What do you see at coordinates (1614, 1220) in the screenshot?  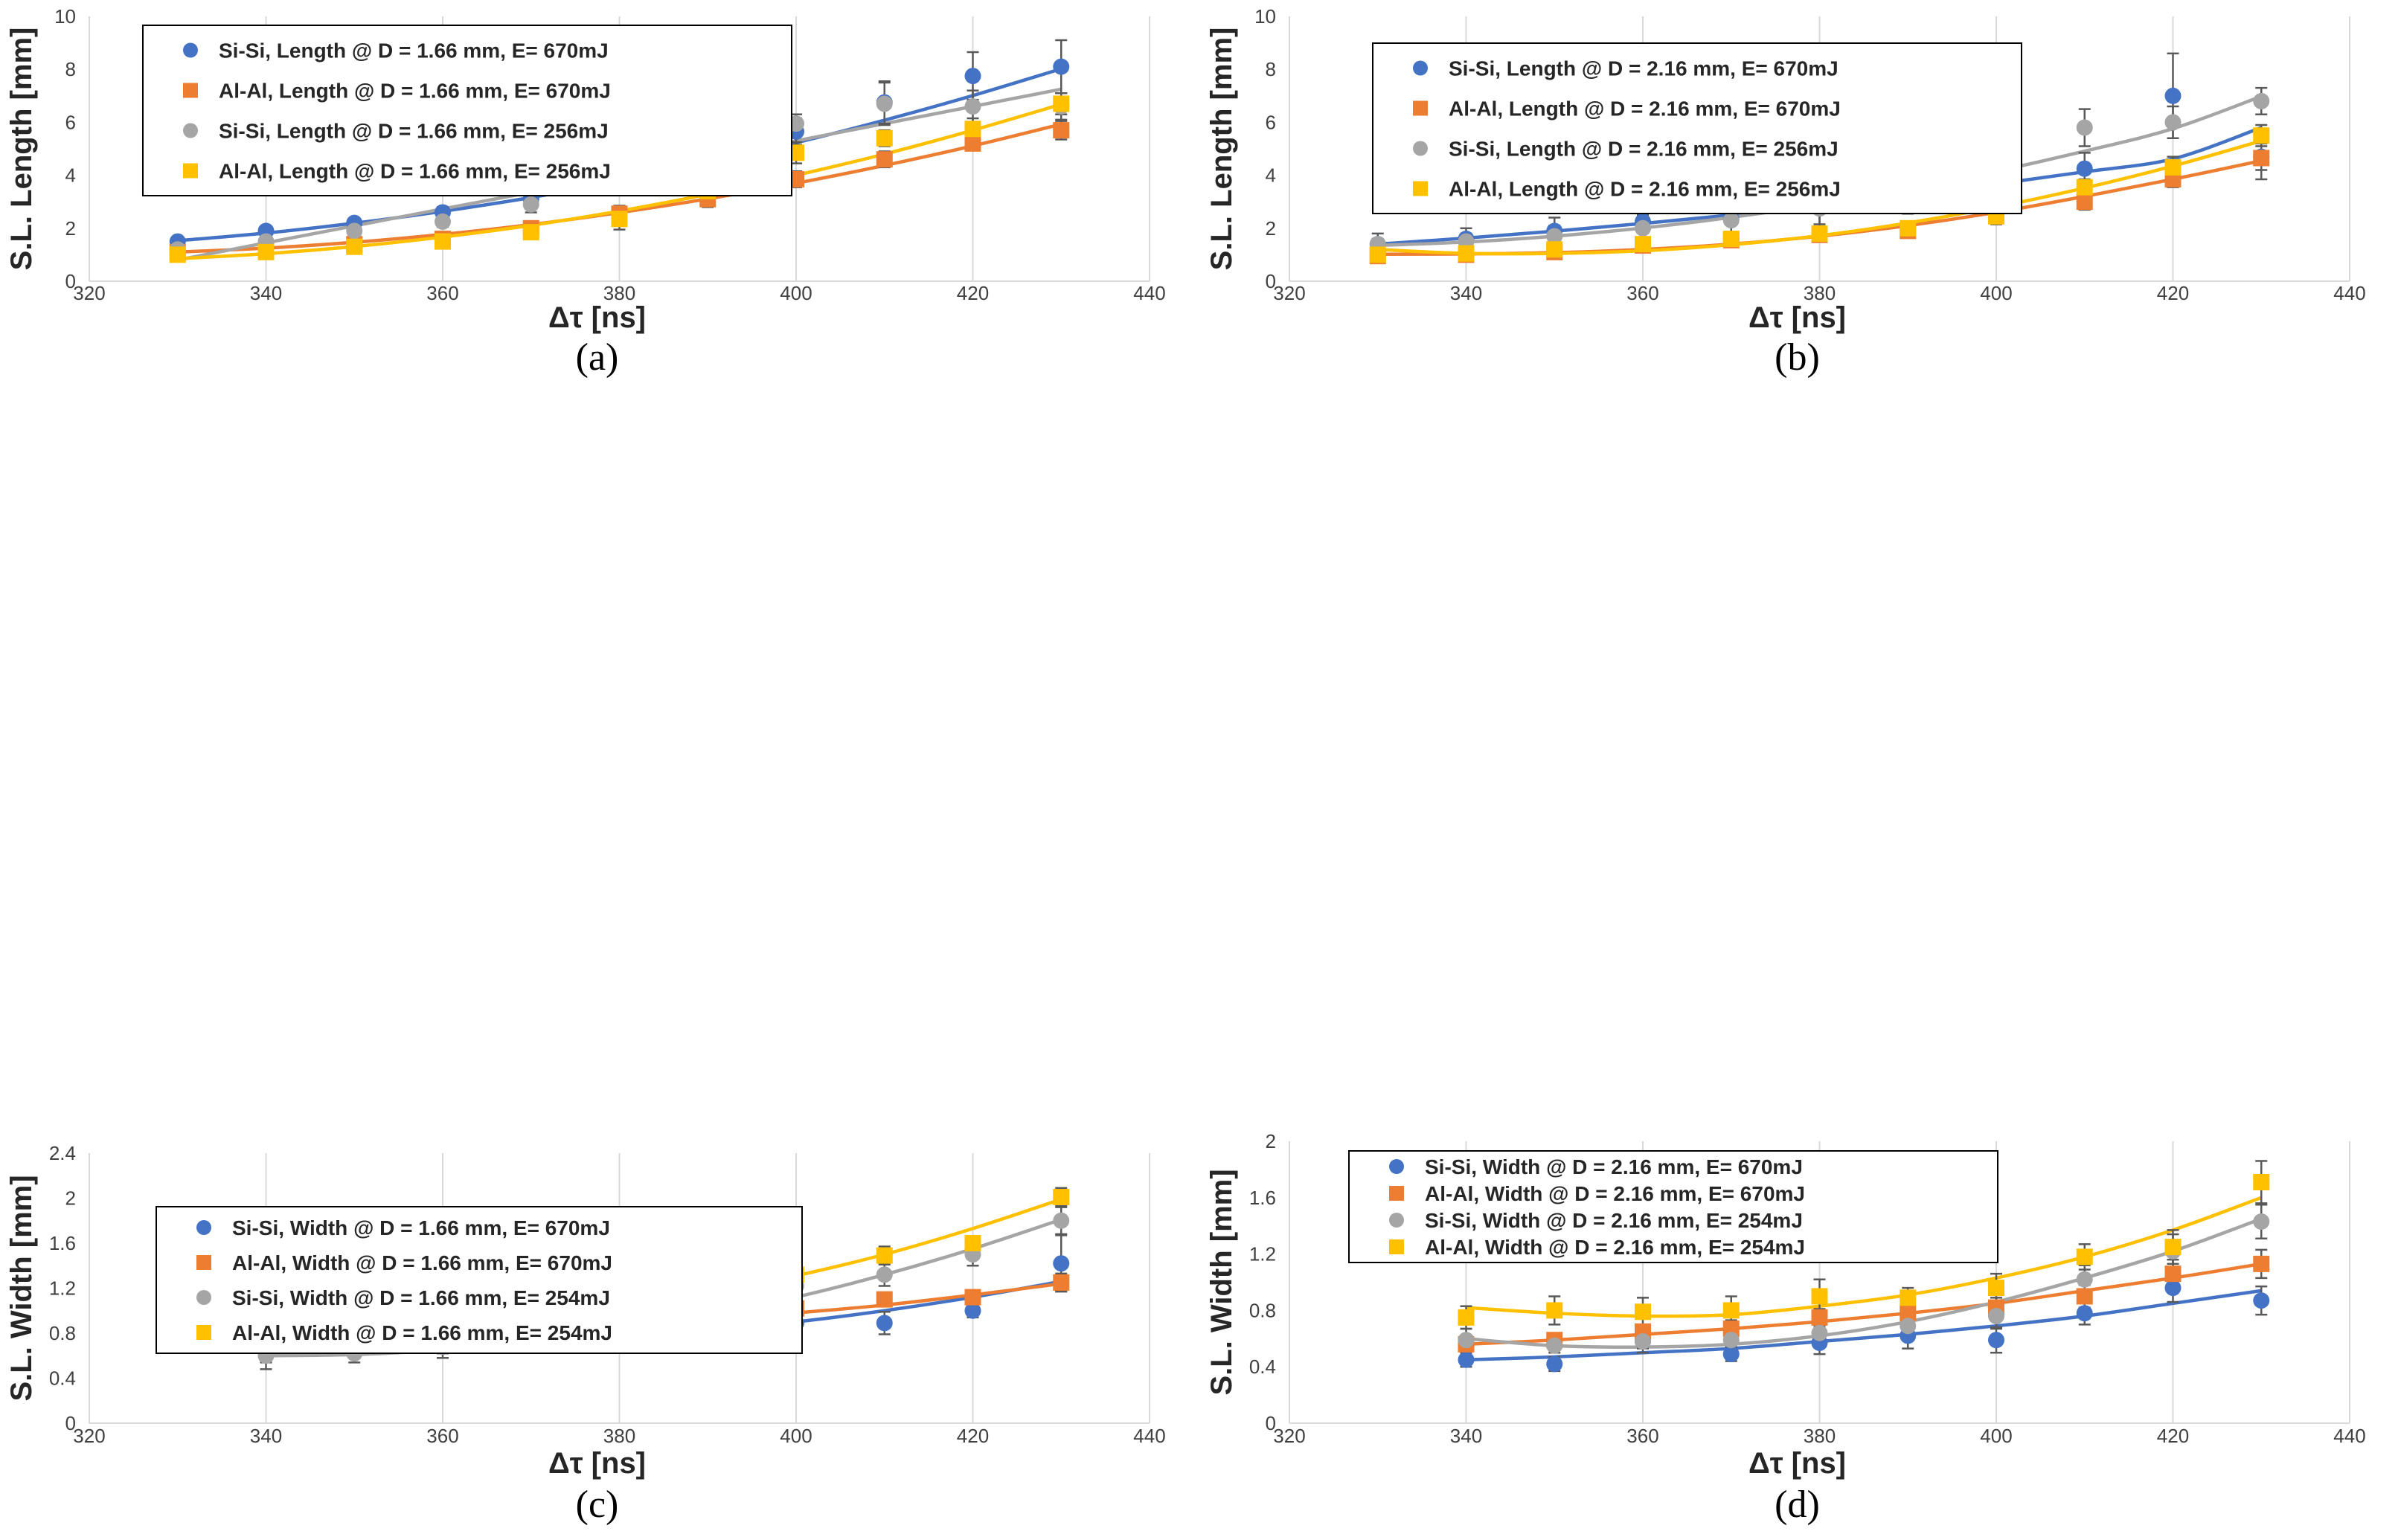 I see `legend-label: Si-Si, Width @ D = 2.16 mm, E= 254mJ` at bounding box center [1614, 1220].